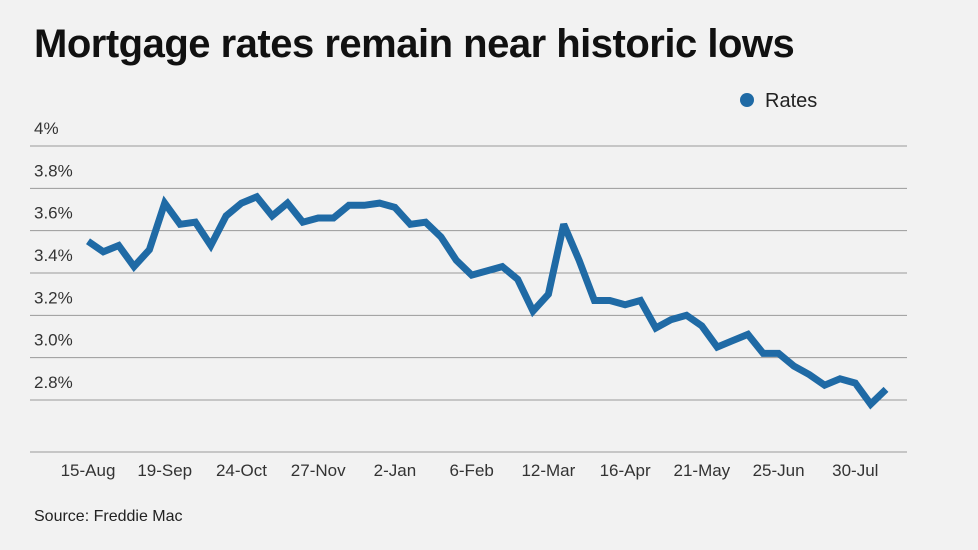 The image size is (978, 550). What do you see at coordinates (395, 470) in the screenshot?
I see `x-tick-label: 2-Jan` at bounding box center [395, 470].